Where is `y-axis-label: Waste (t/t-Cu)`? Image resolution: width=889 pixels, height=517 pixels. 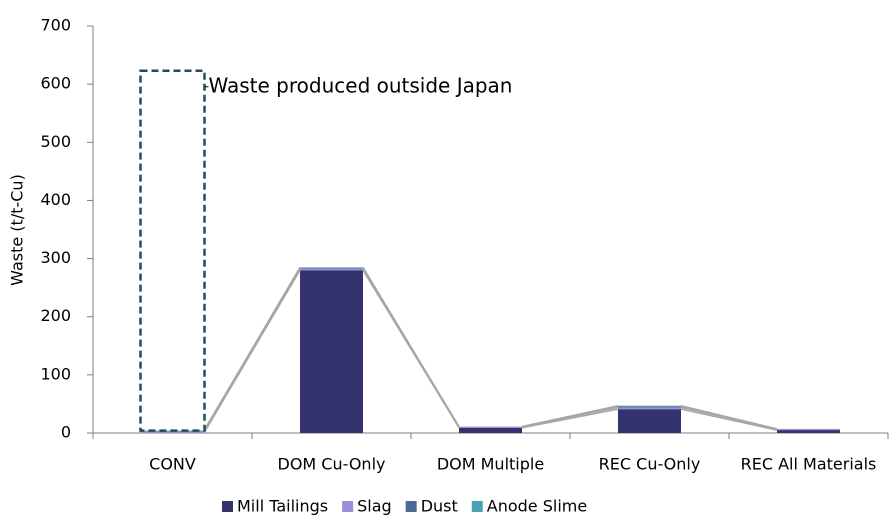
y-axis-label: Waste (t/t-Cu) is located at coordinates (17, 230).